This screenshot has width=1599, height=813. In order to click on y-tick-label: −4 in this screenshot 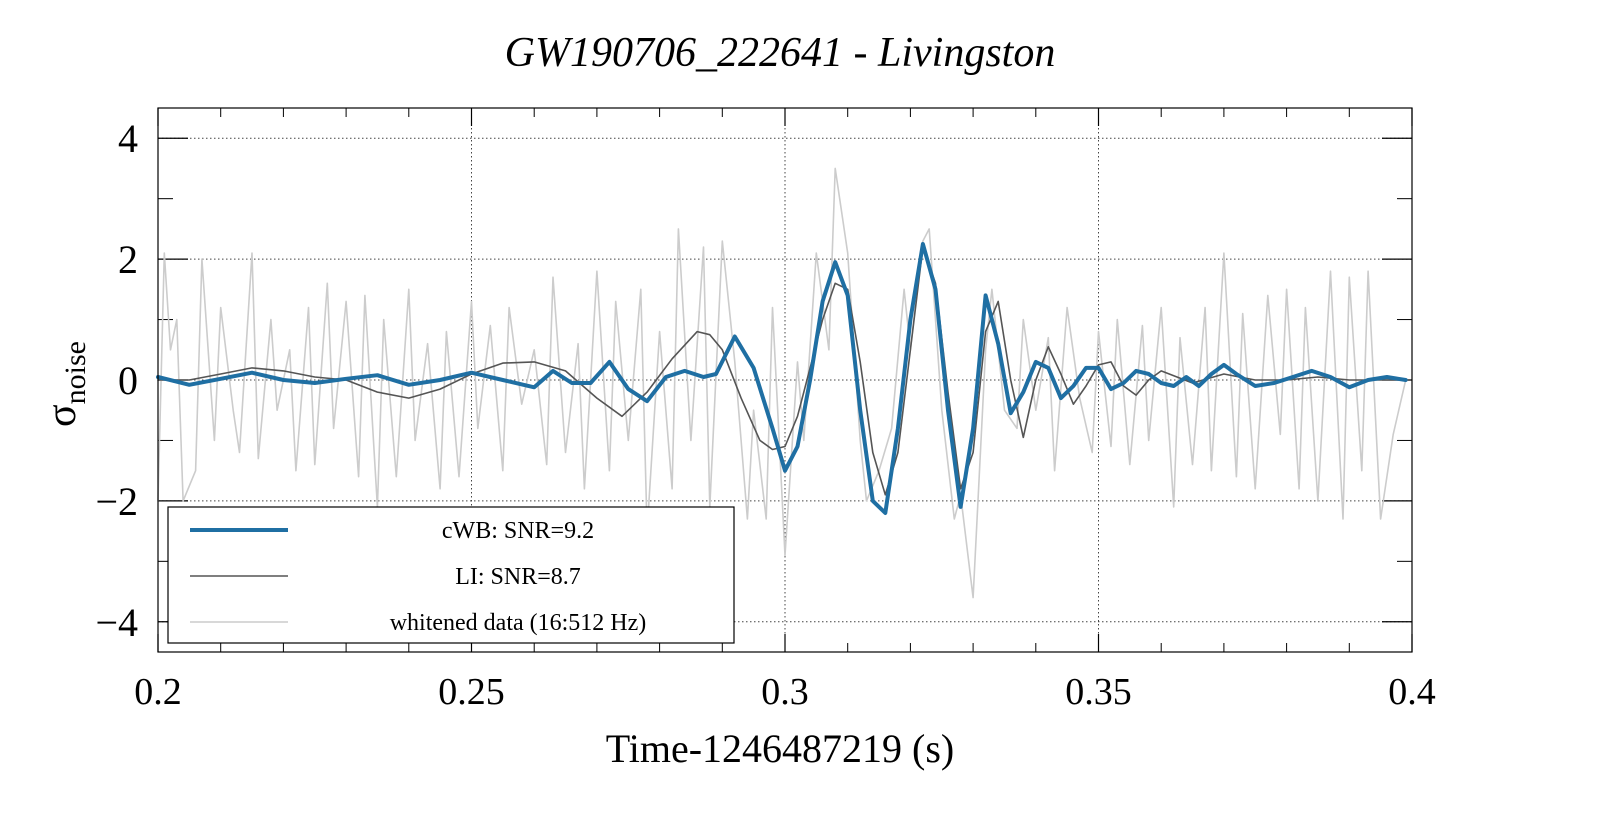, I will do `click(116, 622)`.